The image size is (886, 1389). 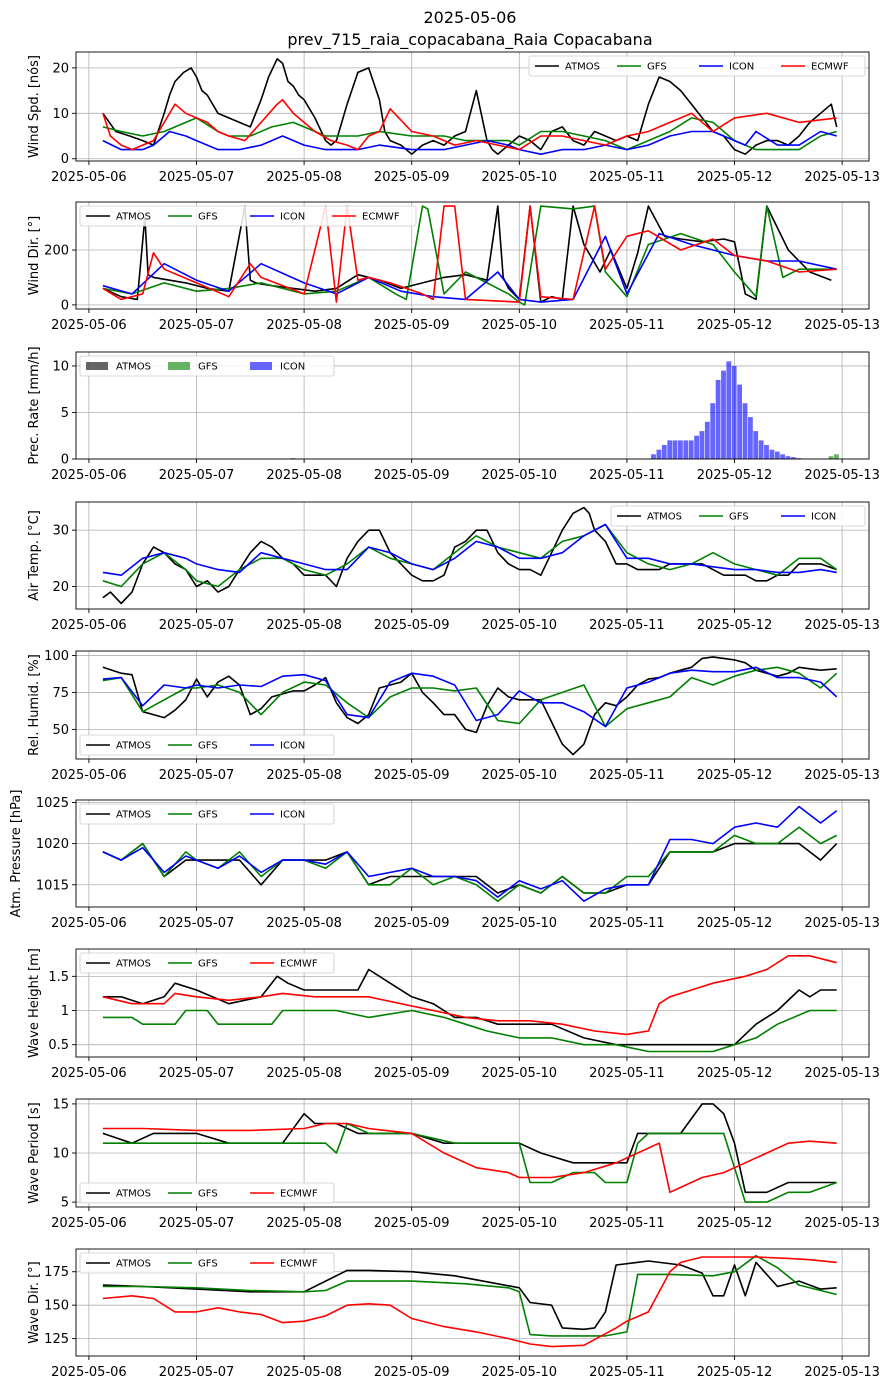 I want to click on panel-6-legend-label-atmos: ATMOS, so click(x=133, y=815).